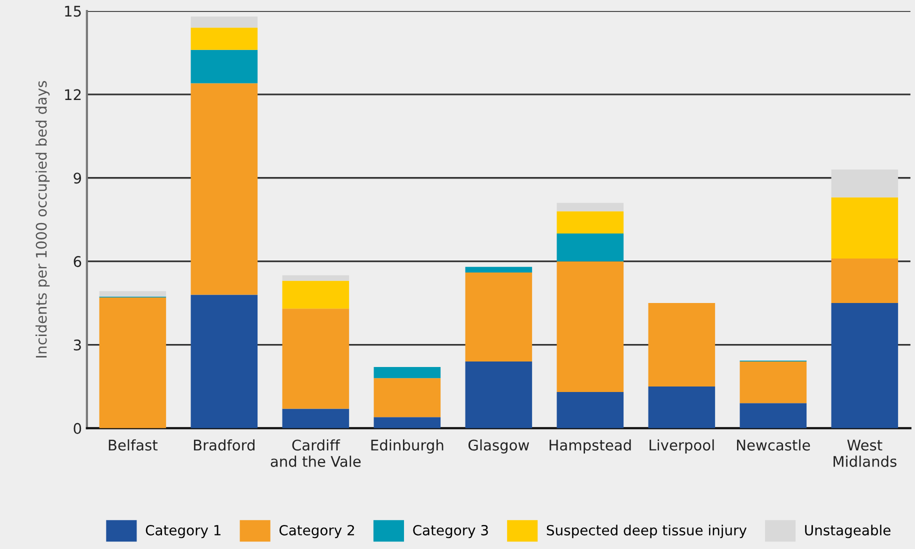 The height and width of the screenshot is (549, 915). What do you see at coordinates (407, 446) in the screenshot?
I see `x-tick-label: Edinburgh` at bounding box center [407, 446].